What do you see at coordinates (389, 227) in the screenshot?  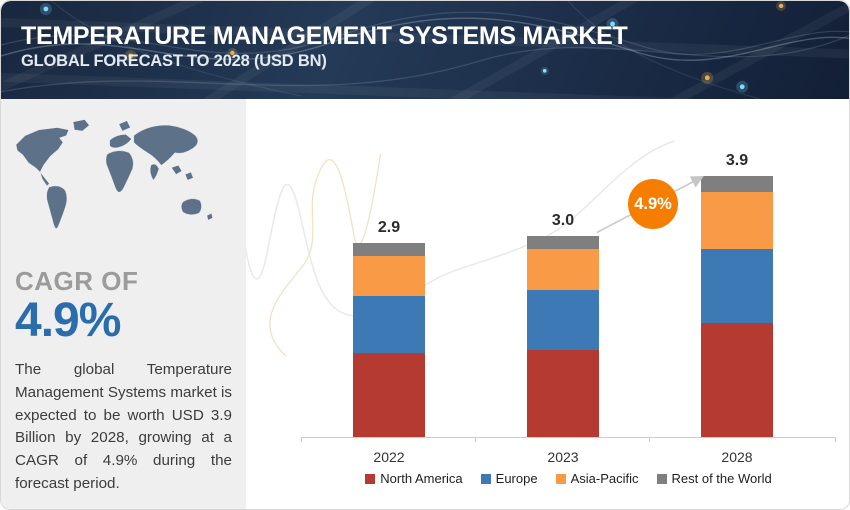 I see `bar-total-label: 2.9` at bounding box center [389, 227].